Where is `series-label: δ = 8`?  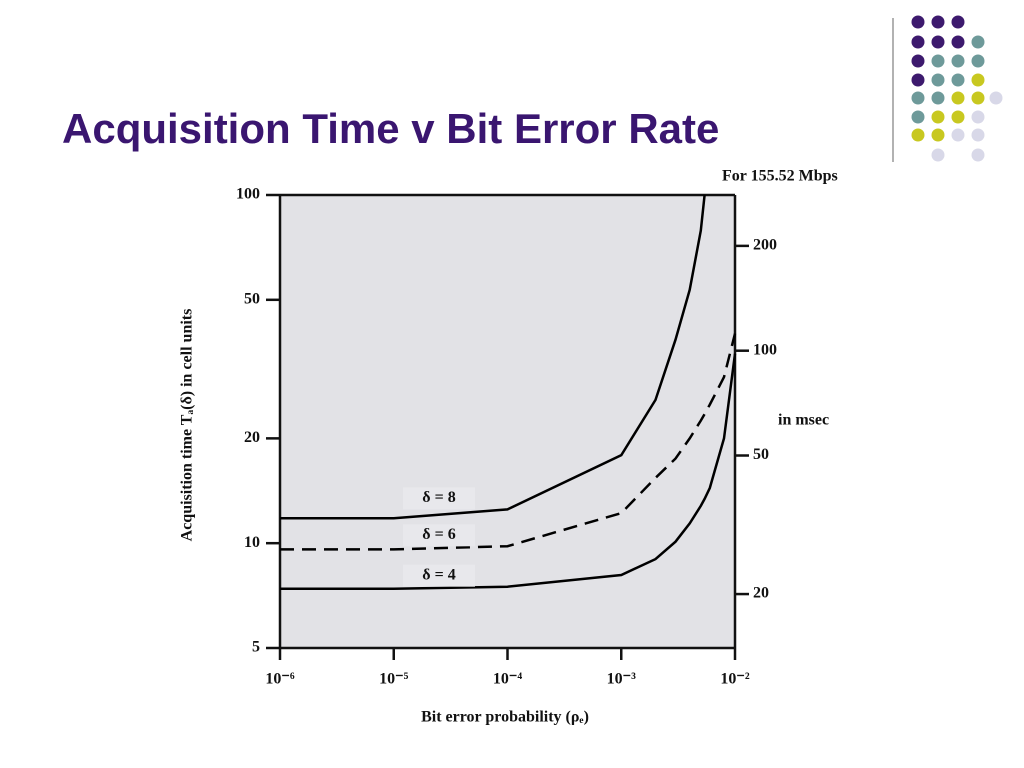 series-label: δ = 8 is located at coordinates (438, 497).